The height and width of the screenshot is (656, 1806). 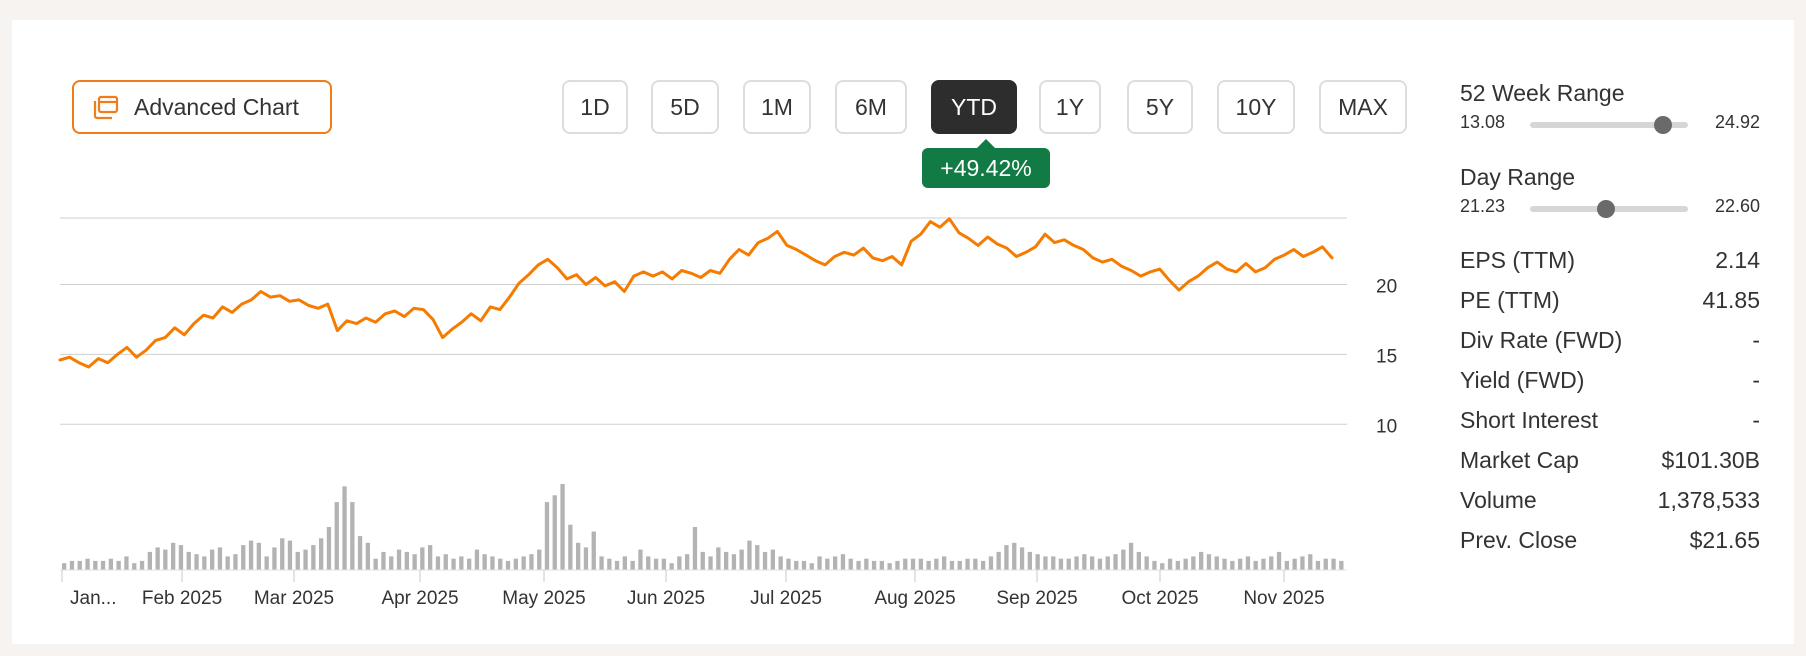 I want to click on y-tick-label: 15, so click(x=1386, y=356).